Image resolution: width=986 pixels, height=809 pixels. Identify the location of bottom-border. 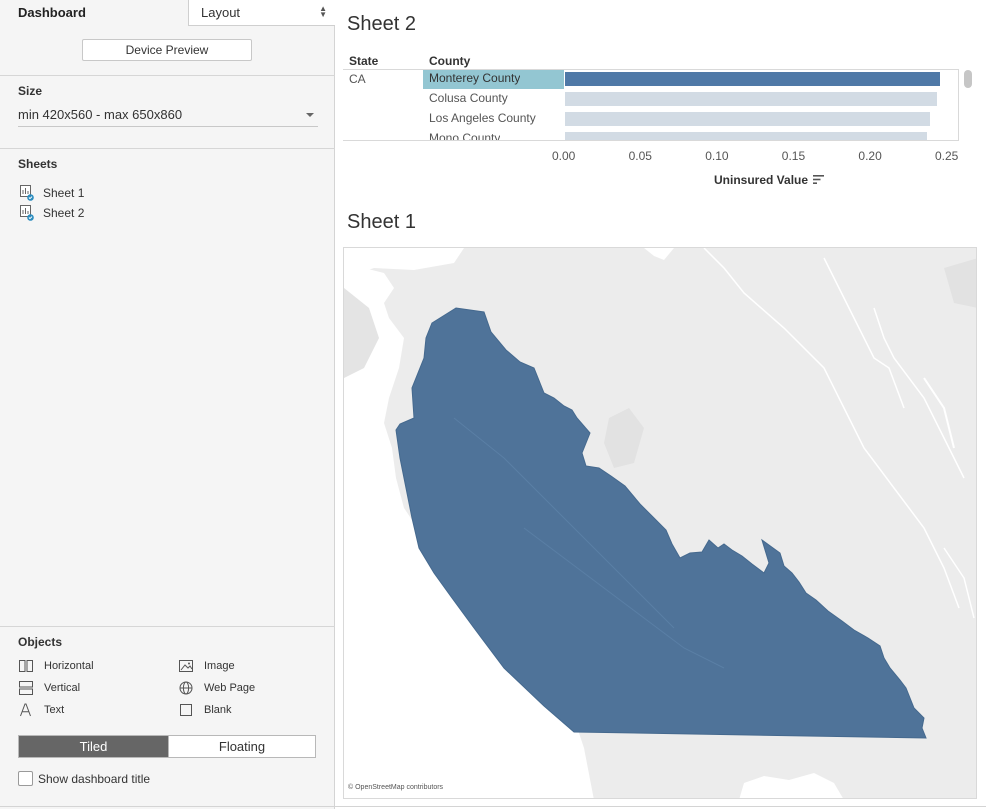
(493, 806).